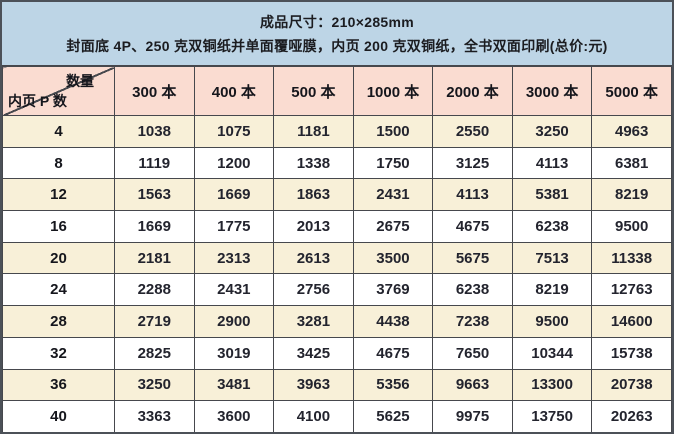  What do you see at coordinates (234, 195) in the screenshot?
I see `price-cell: 1669` at bounding box center [234, 195].